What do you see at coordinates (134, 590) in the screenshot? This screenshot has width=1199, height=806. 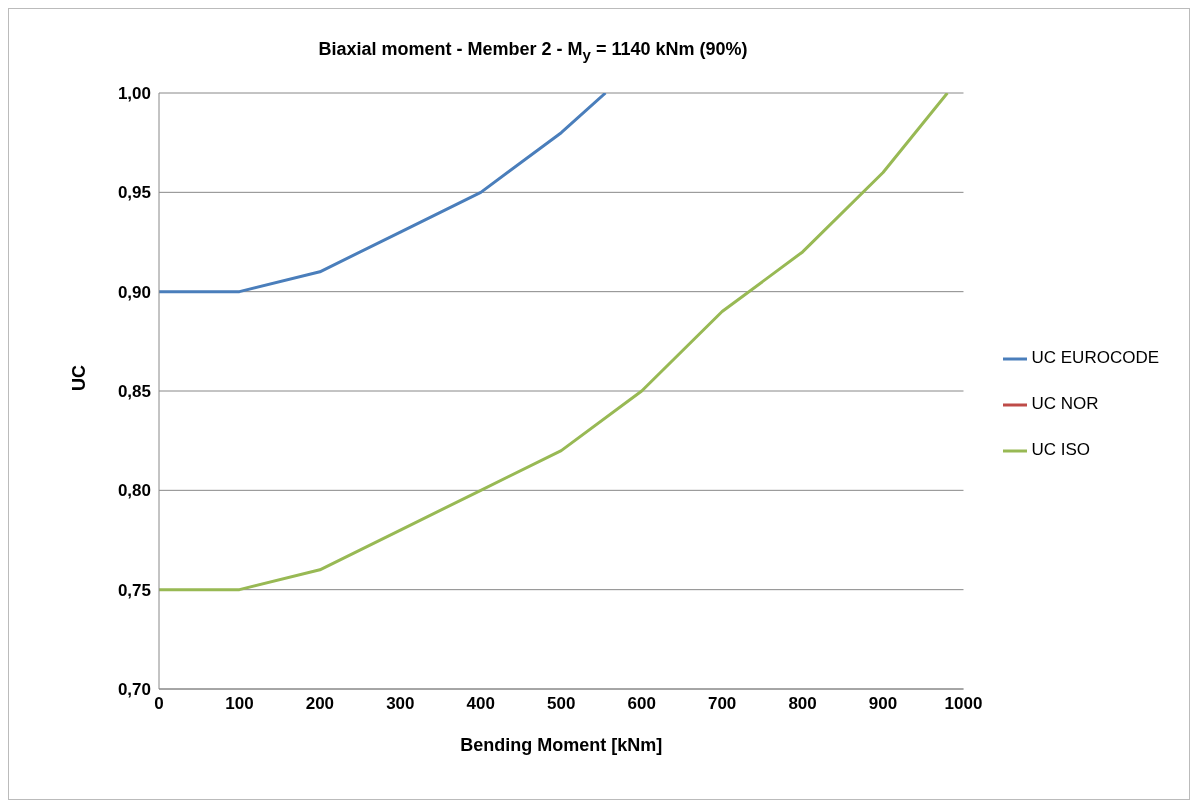 I see `y-tick-label: 0,75` at bounding box center [134, 590].